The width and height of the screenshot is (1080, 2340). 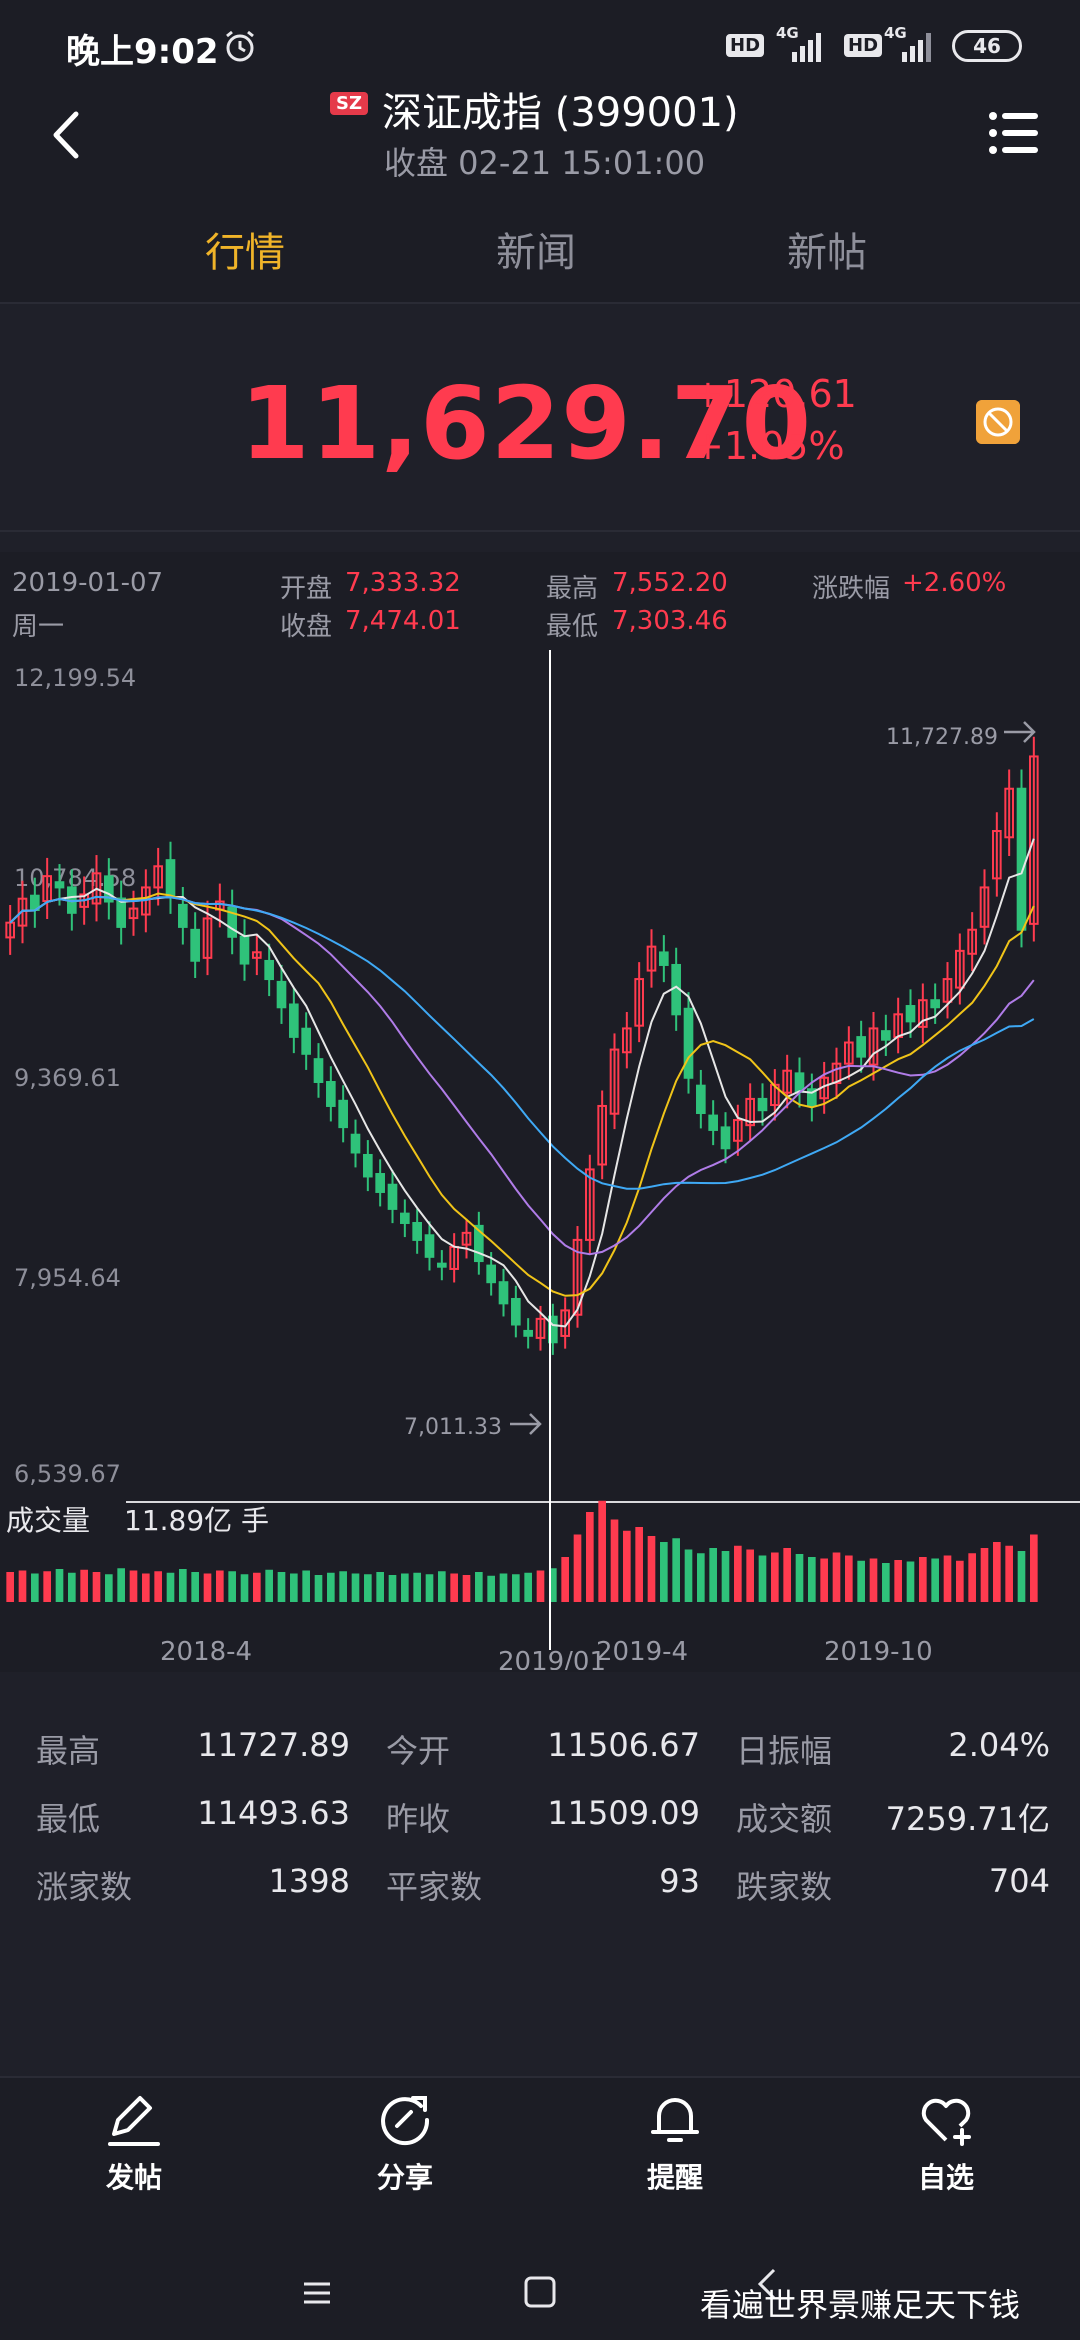 I want to click on open-label: 开盘, so click(x=306, y=589).